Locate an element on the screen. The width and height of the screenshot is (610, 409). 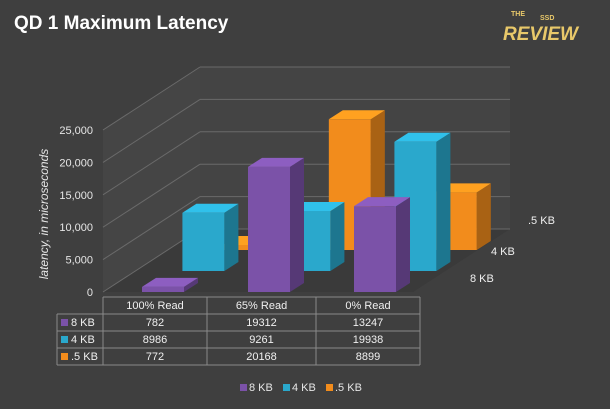
table-cell: 9261 is located at coordinates (261, 340).